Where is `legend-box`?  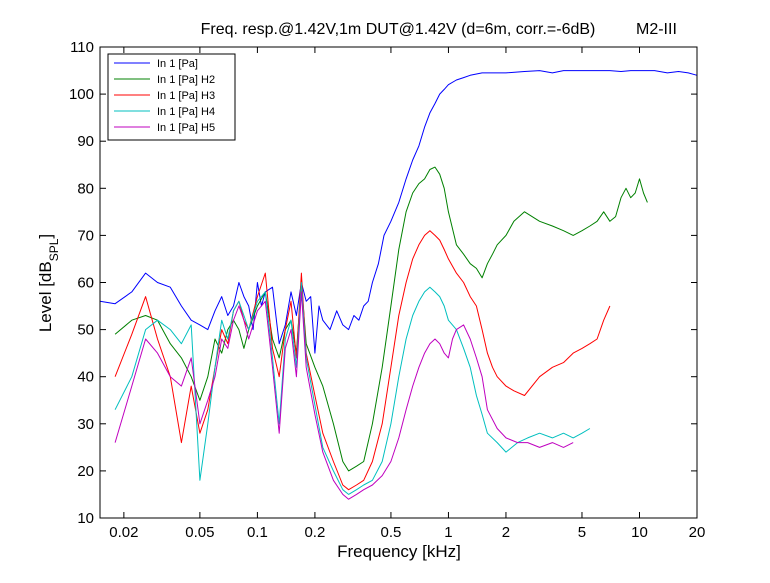 legend-box is located at coordinates (171, 97).